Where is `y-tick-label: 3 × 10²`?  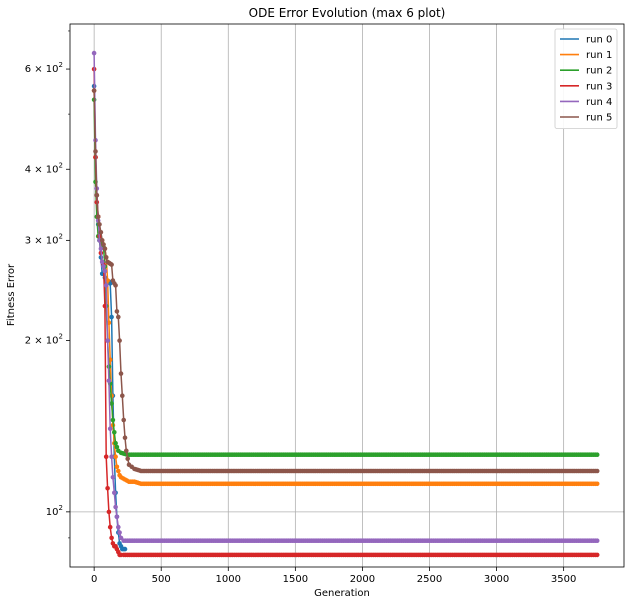 y-tick-label: 3 × 10² is located at coordinates (44, 239).